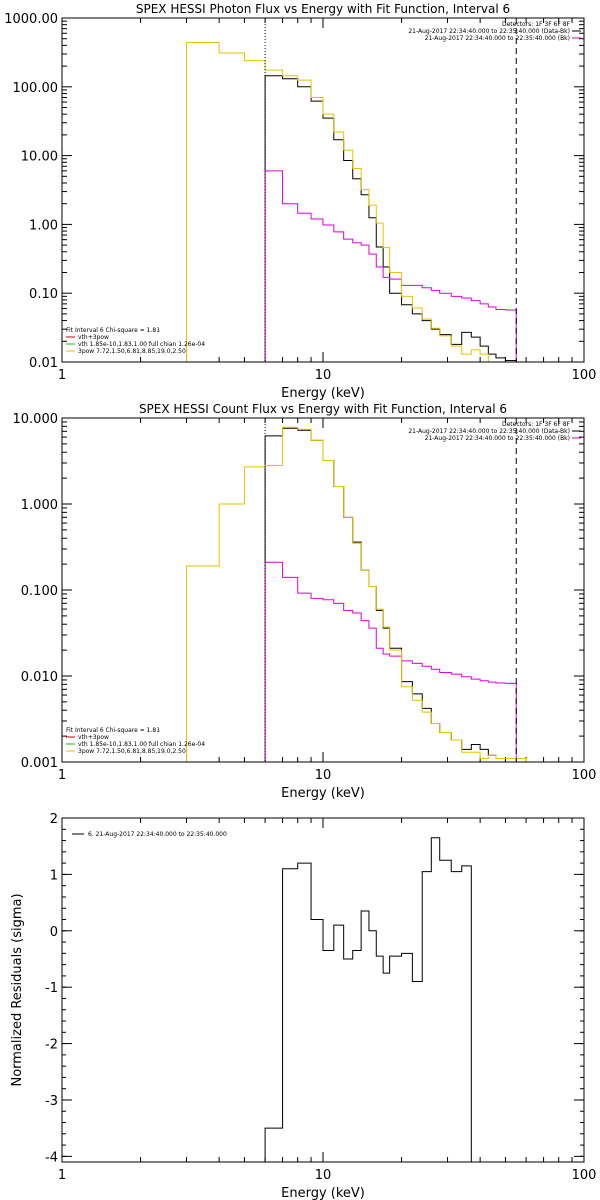 The width and height of the screenshot is (600, 1200). What do you see at coordinates (39, 505) in the screenshot?
I see `y-tick-label: 1.000` at bounding box center [39, 505].